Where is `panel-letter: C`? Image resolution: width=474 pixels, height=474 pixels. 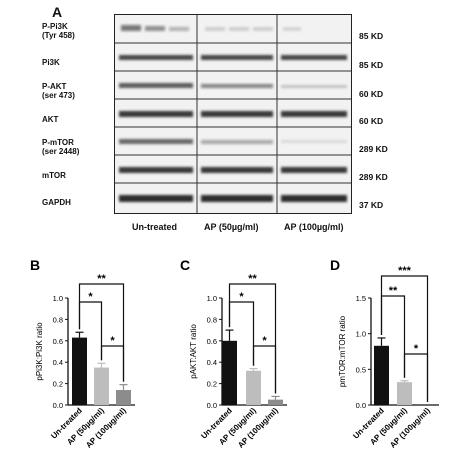
panel-letter: C is located at coordinates (185, 265).